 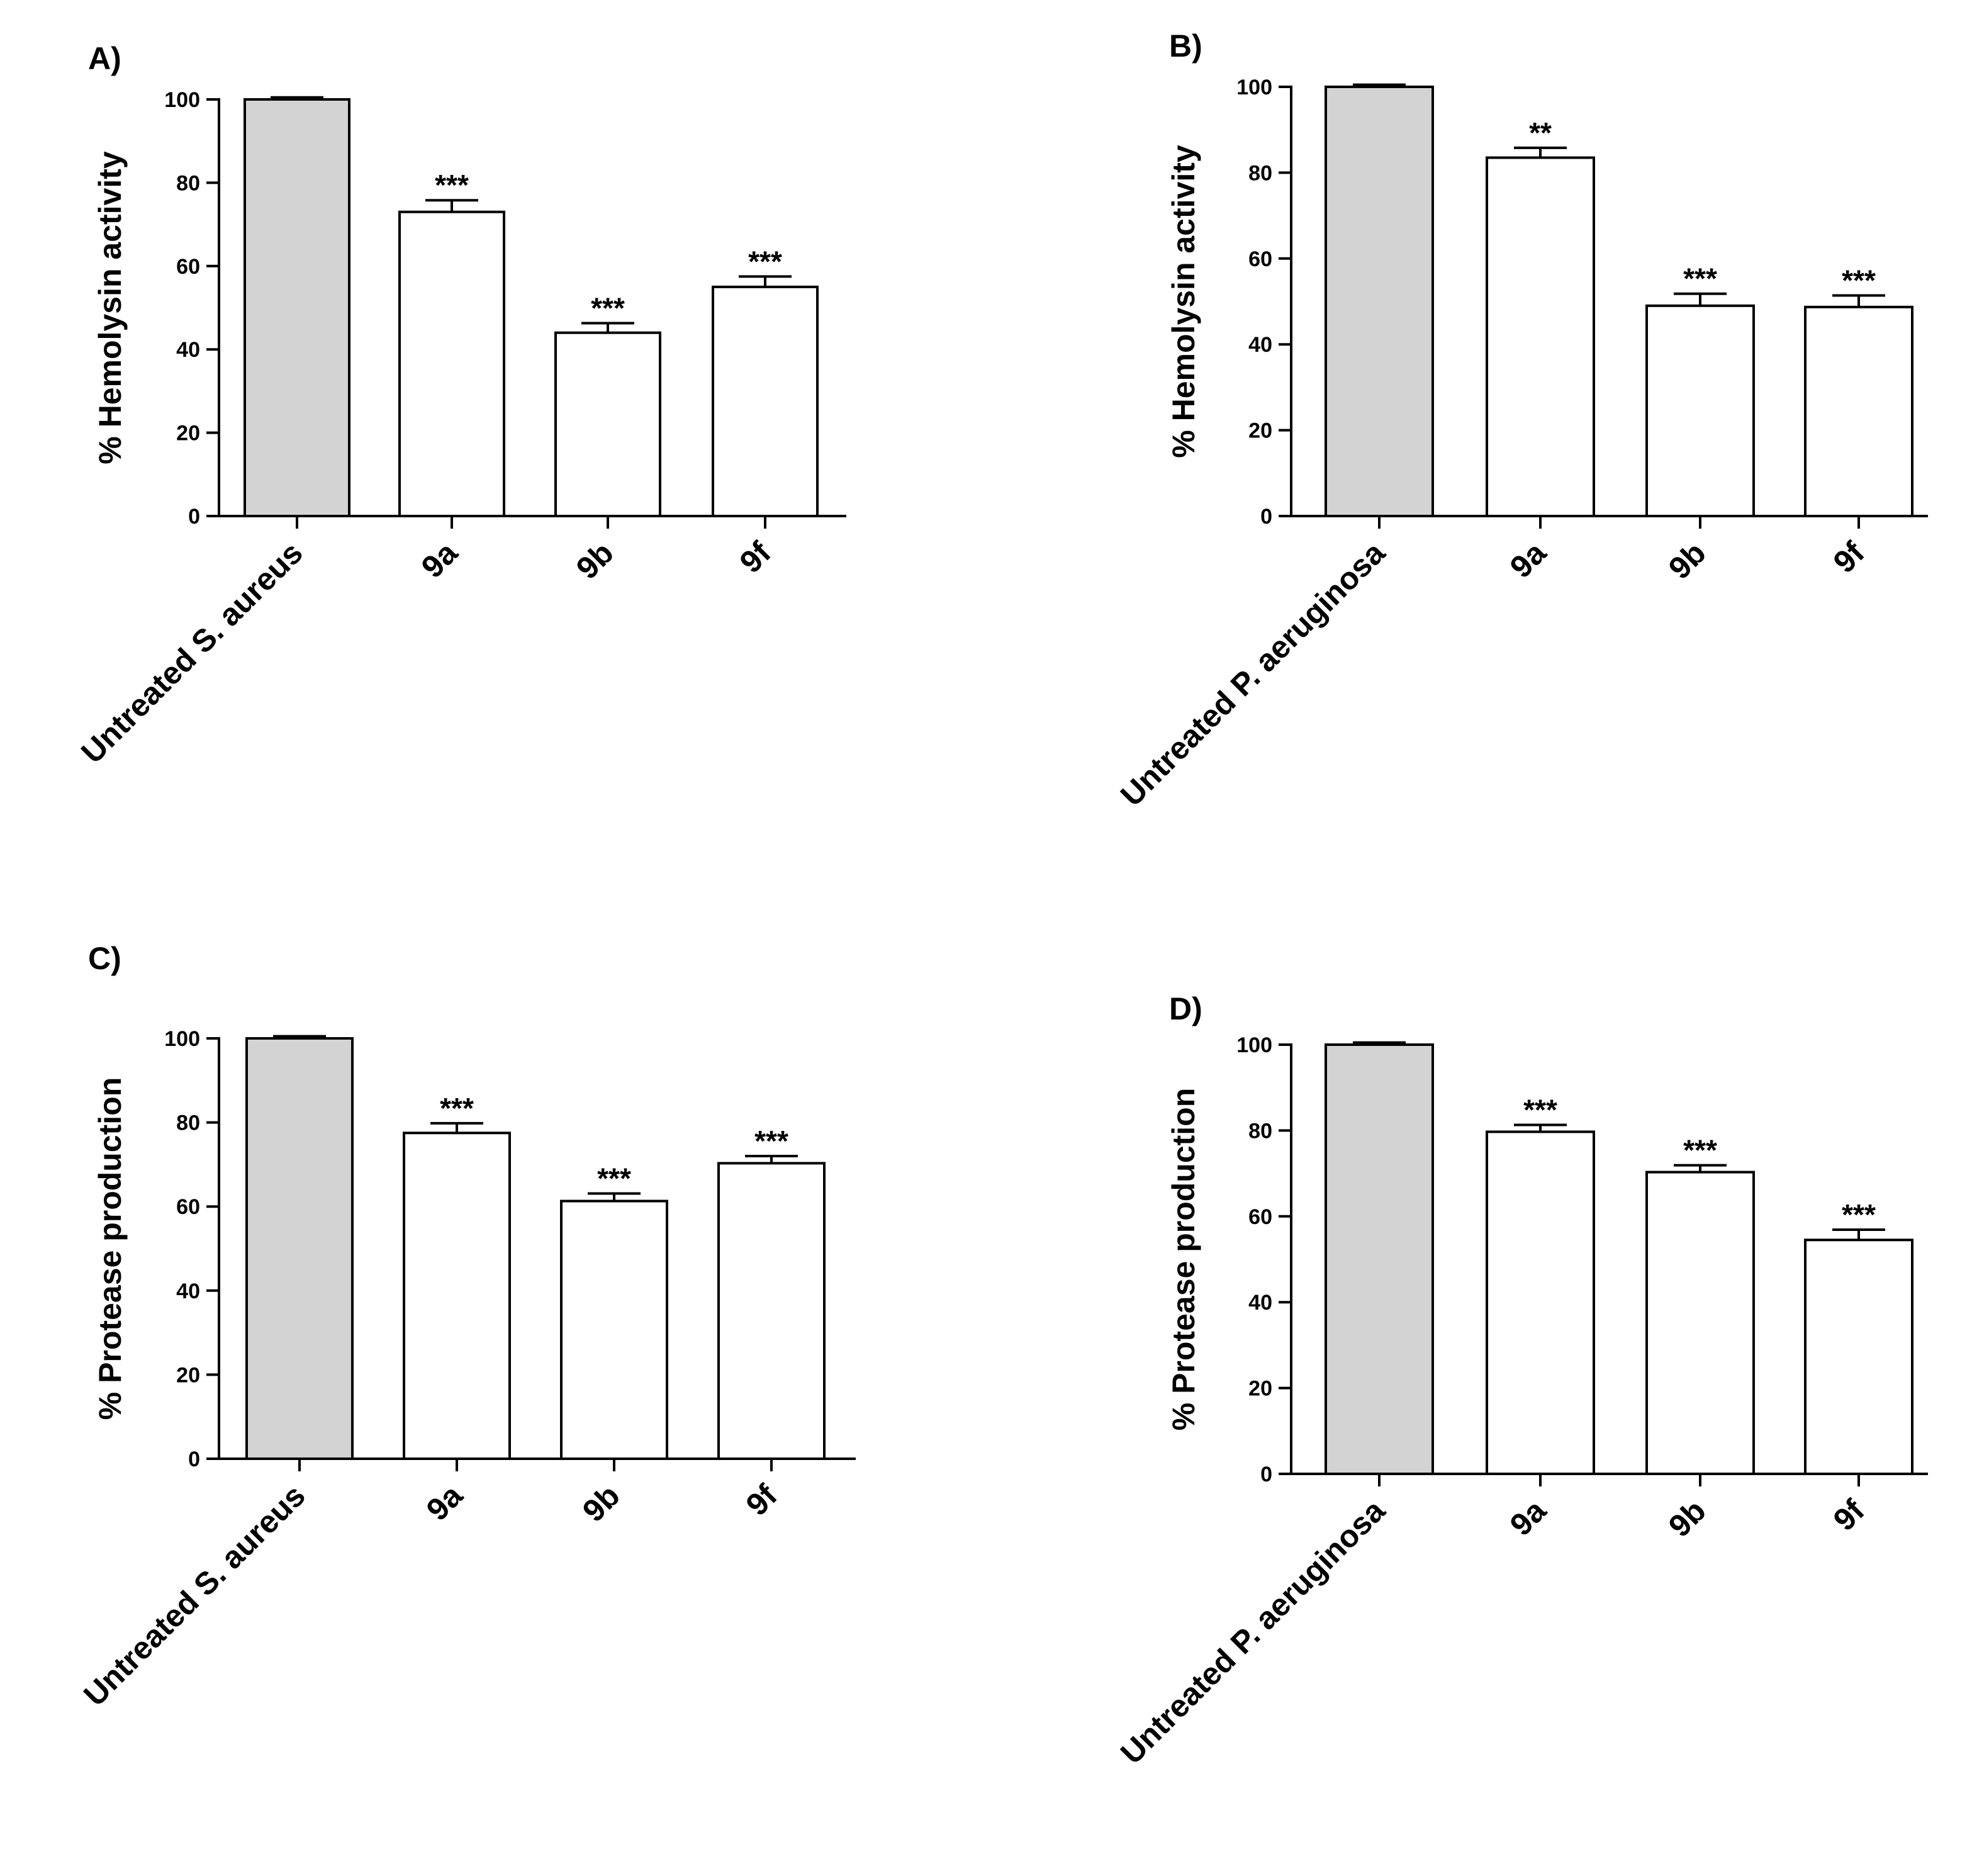 I want to click on panel-label: C), so click(x=104, y=958).